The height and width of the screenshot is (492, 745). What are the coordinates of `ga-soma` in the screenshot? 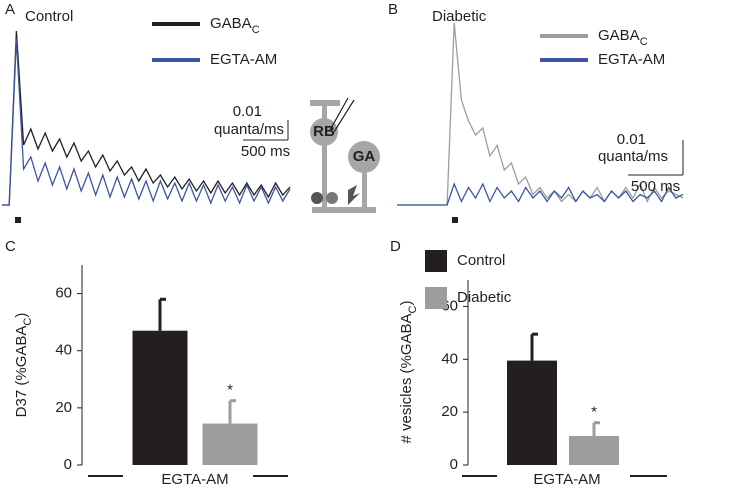 It's located at (364, 157).